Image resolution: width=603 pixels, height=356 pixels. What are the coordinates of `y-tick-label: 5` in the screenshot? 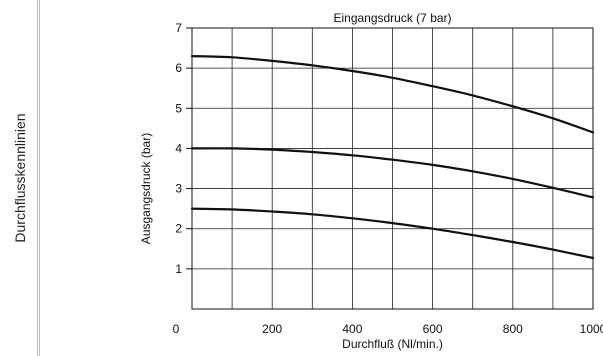 It's located at (178, 108).